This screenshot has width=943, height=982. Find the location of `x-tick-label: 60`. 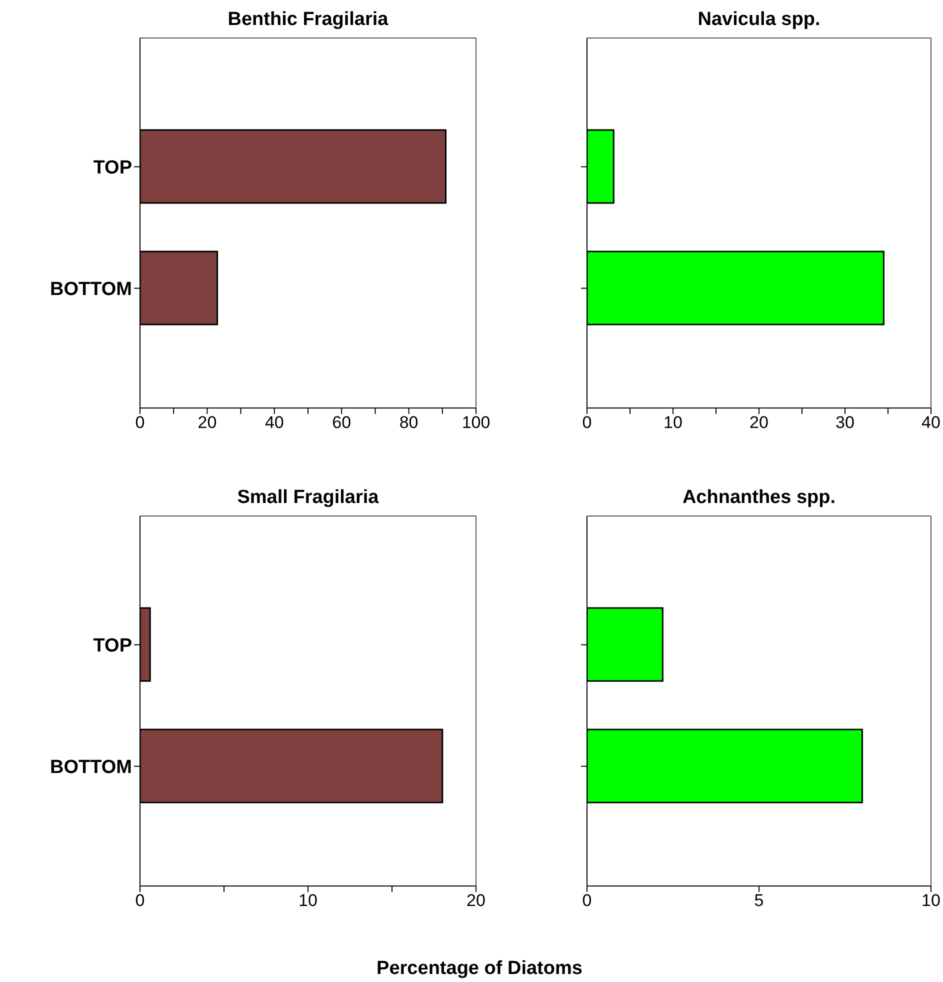

x-tick-label: 60 is located at coordinates (342, 422).